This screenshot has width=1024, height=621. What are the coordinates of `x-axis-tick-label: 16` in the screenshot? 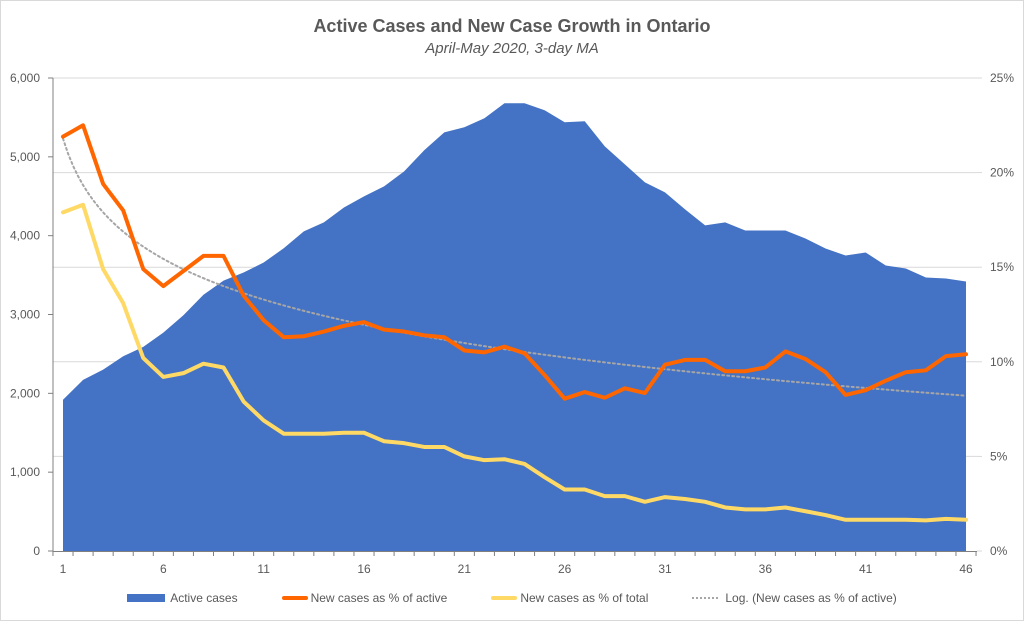 It's located at (364, 569).